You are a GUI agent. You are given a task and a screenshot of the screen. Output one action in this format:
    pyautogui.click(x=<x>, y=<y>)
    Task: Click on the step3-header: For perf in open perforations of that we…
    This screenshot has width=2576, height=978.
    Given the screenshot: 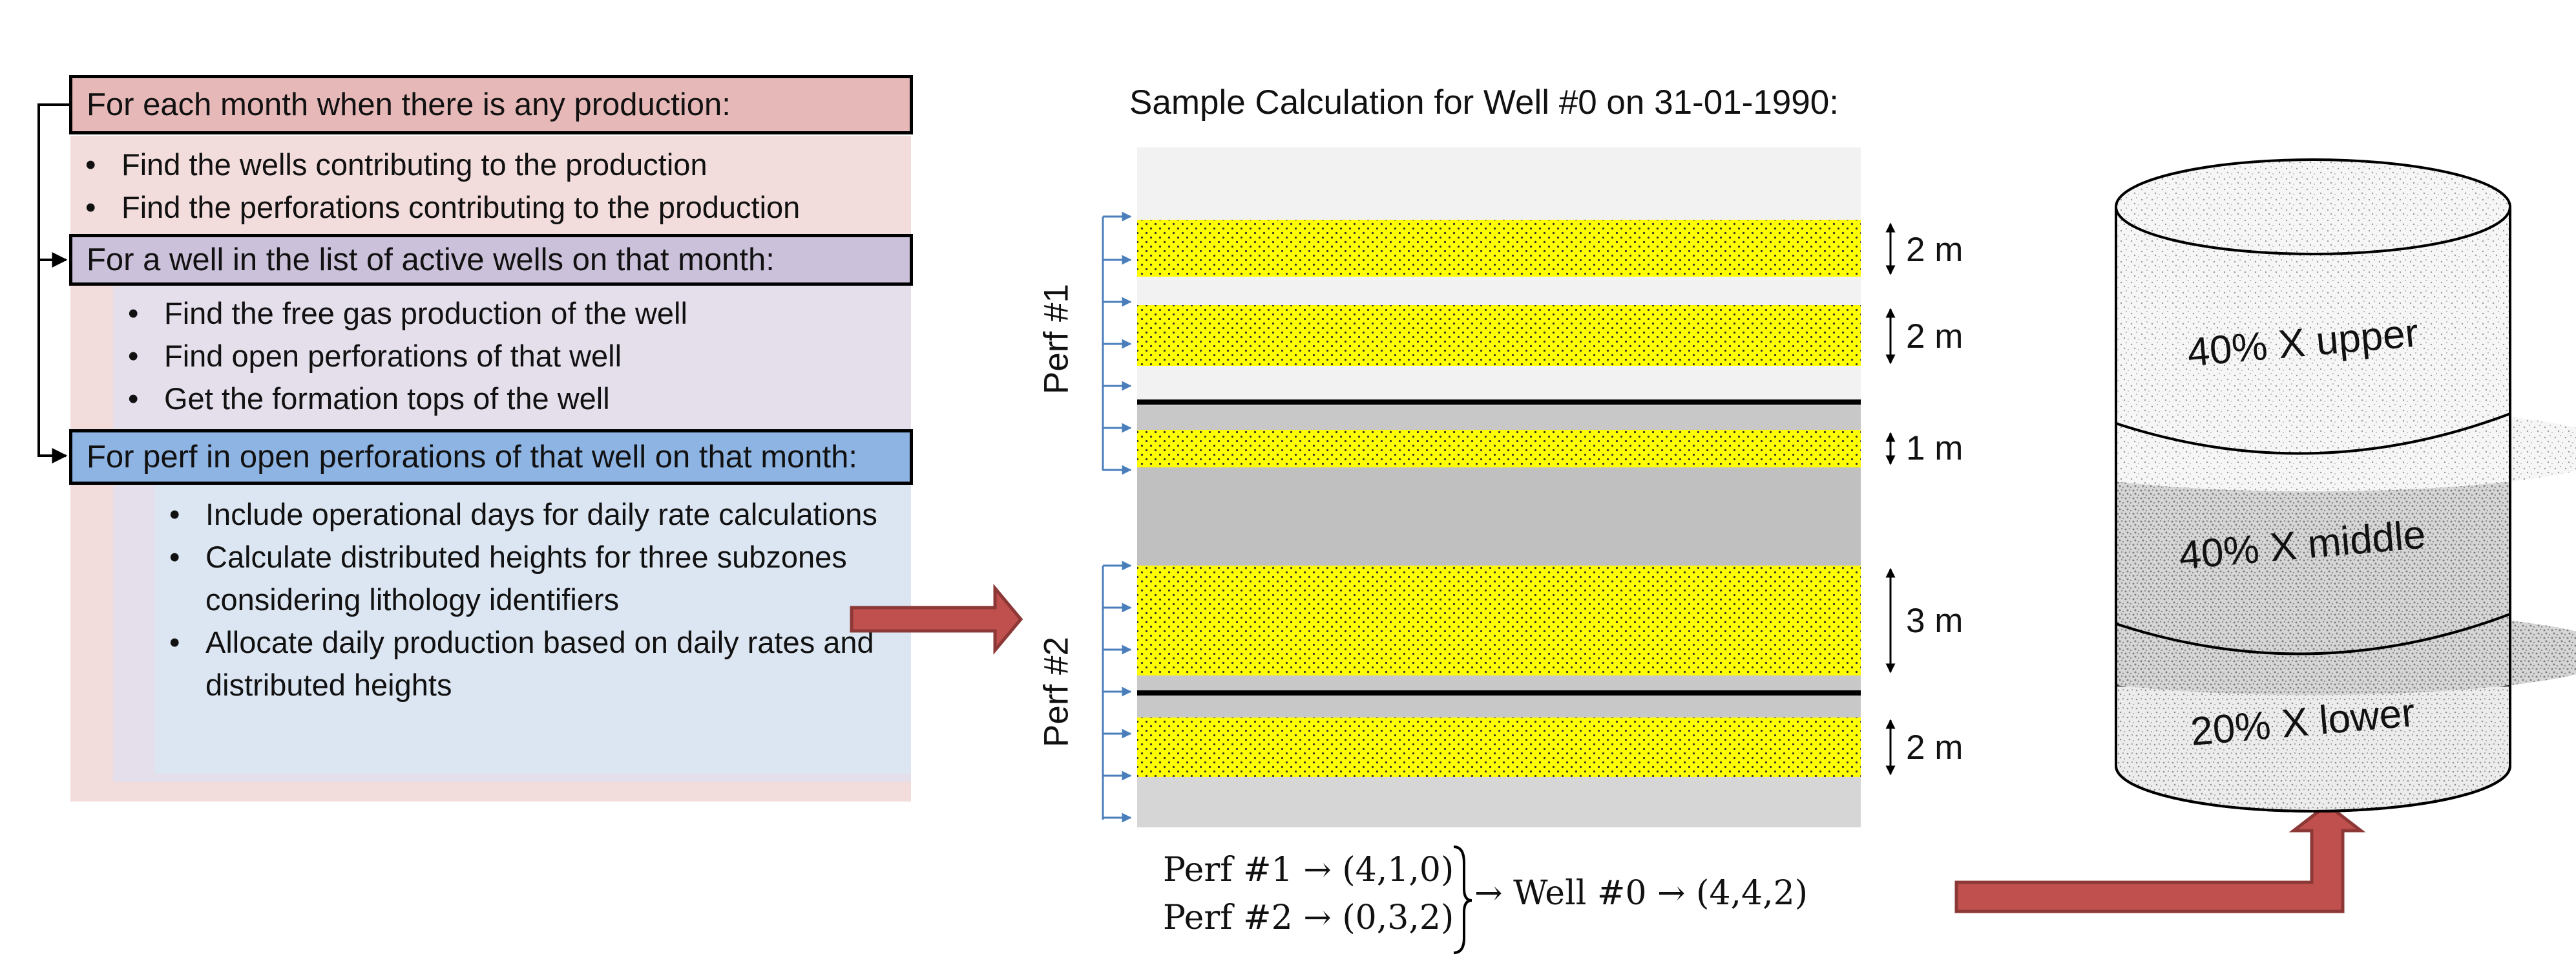 What is the action you would take?
    pyautogui.click(x=491, y=457)
    